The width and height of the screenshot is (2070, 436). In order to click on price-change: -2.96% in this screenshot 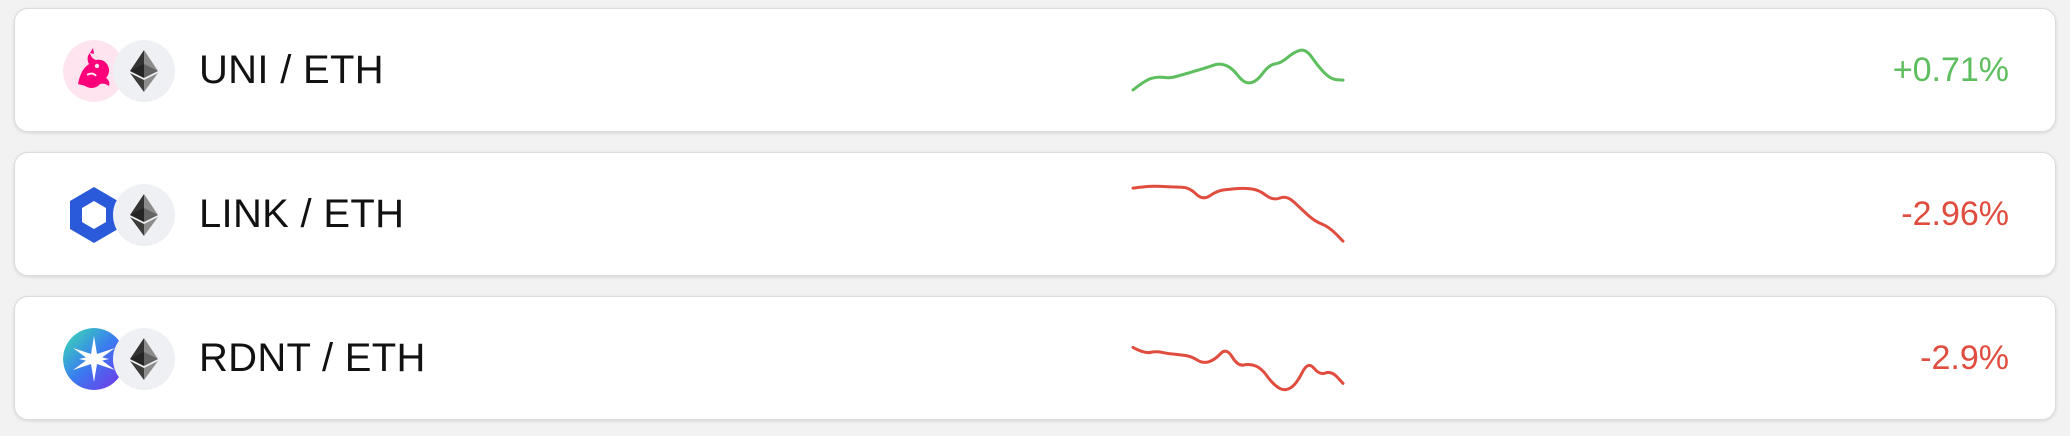, I will do `click(1955, 214)`.